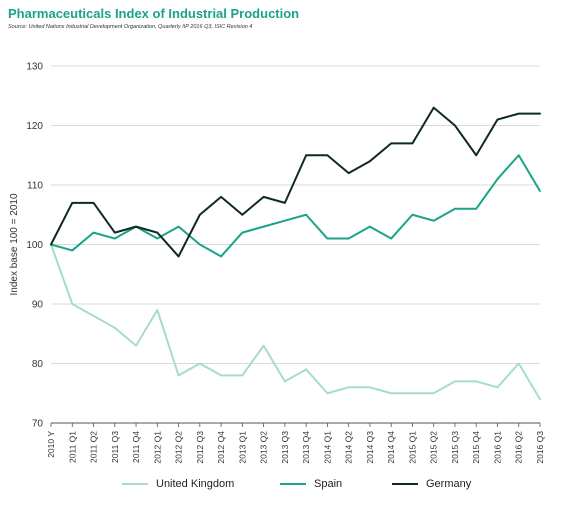 The image size is (580, 511). Describe the element at coordinates (34, 67) in the screenshot. I see `y-tick-label: 130` at that location.